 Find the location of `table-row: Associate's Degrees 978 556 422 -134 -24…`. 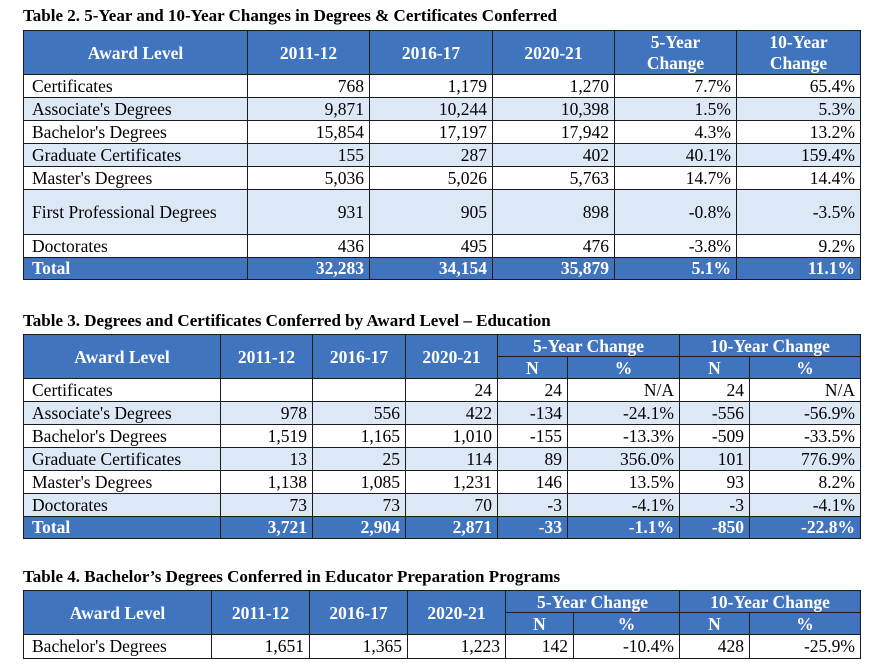

table-row: Associate's Degrees 978 556 422 -134 -24… is located at coordinates (442, 413).